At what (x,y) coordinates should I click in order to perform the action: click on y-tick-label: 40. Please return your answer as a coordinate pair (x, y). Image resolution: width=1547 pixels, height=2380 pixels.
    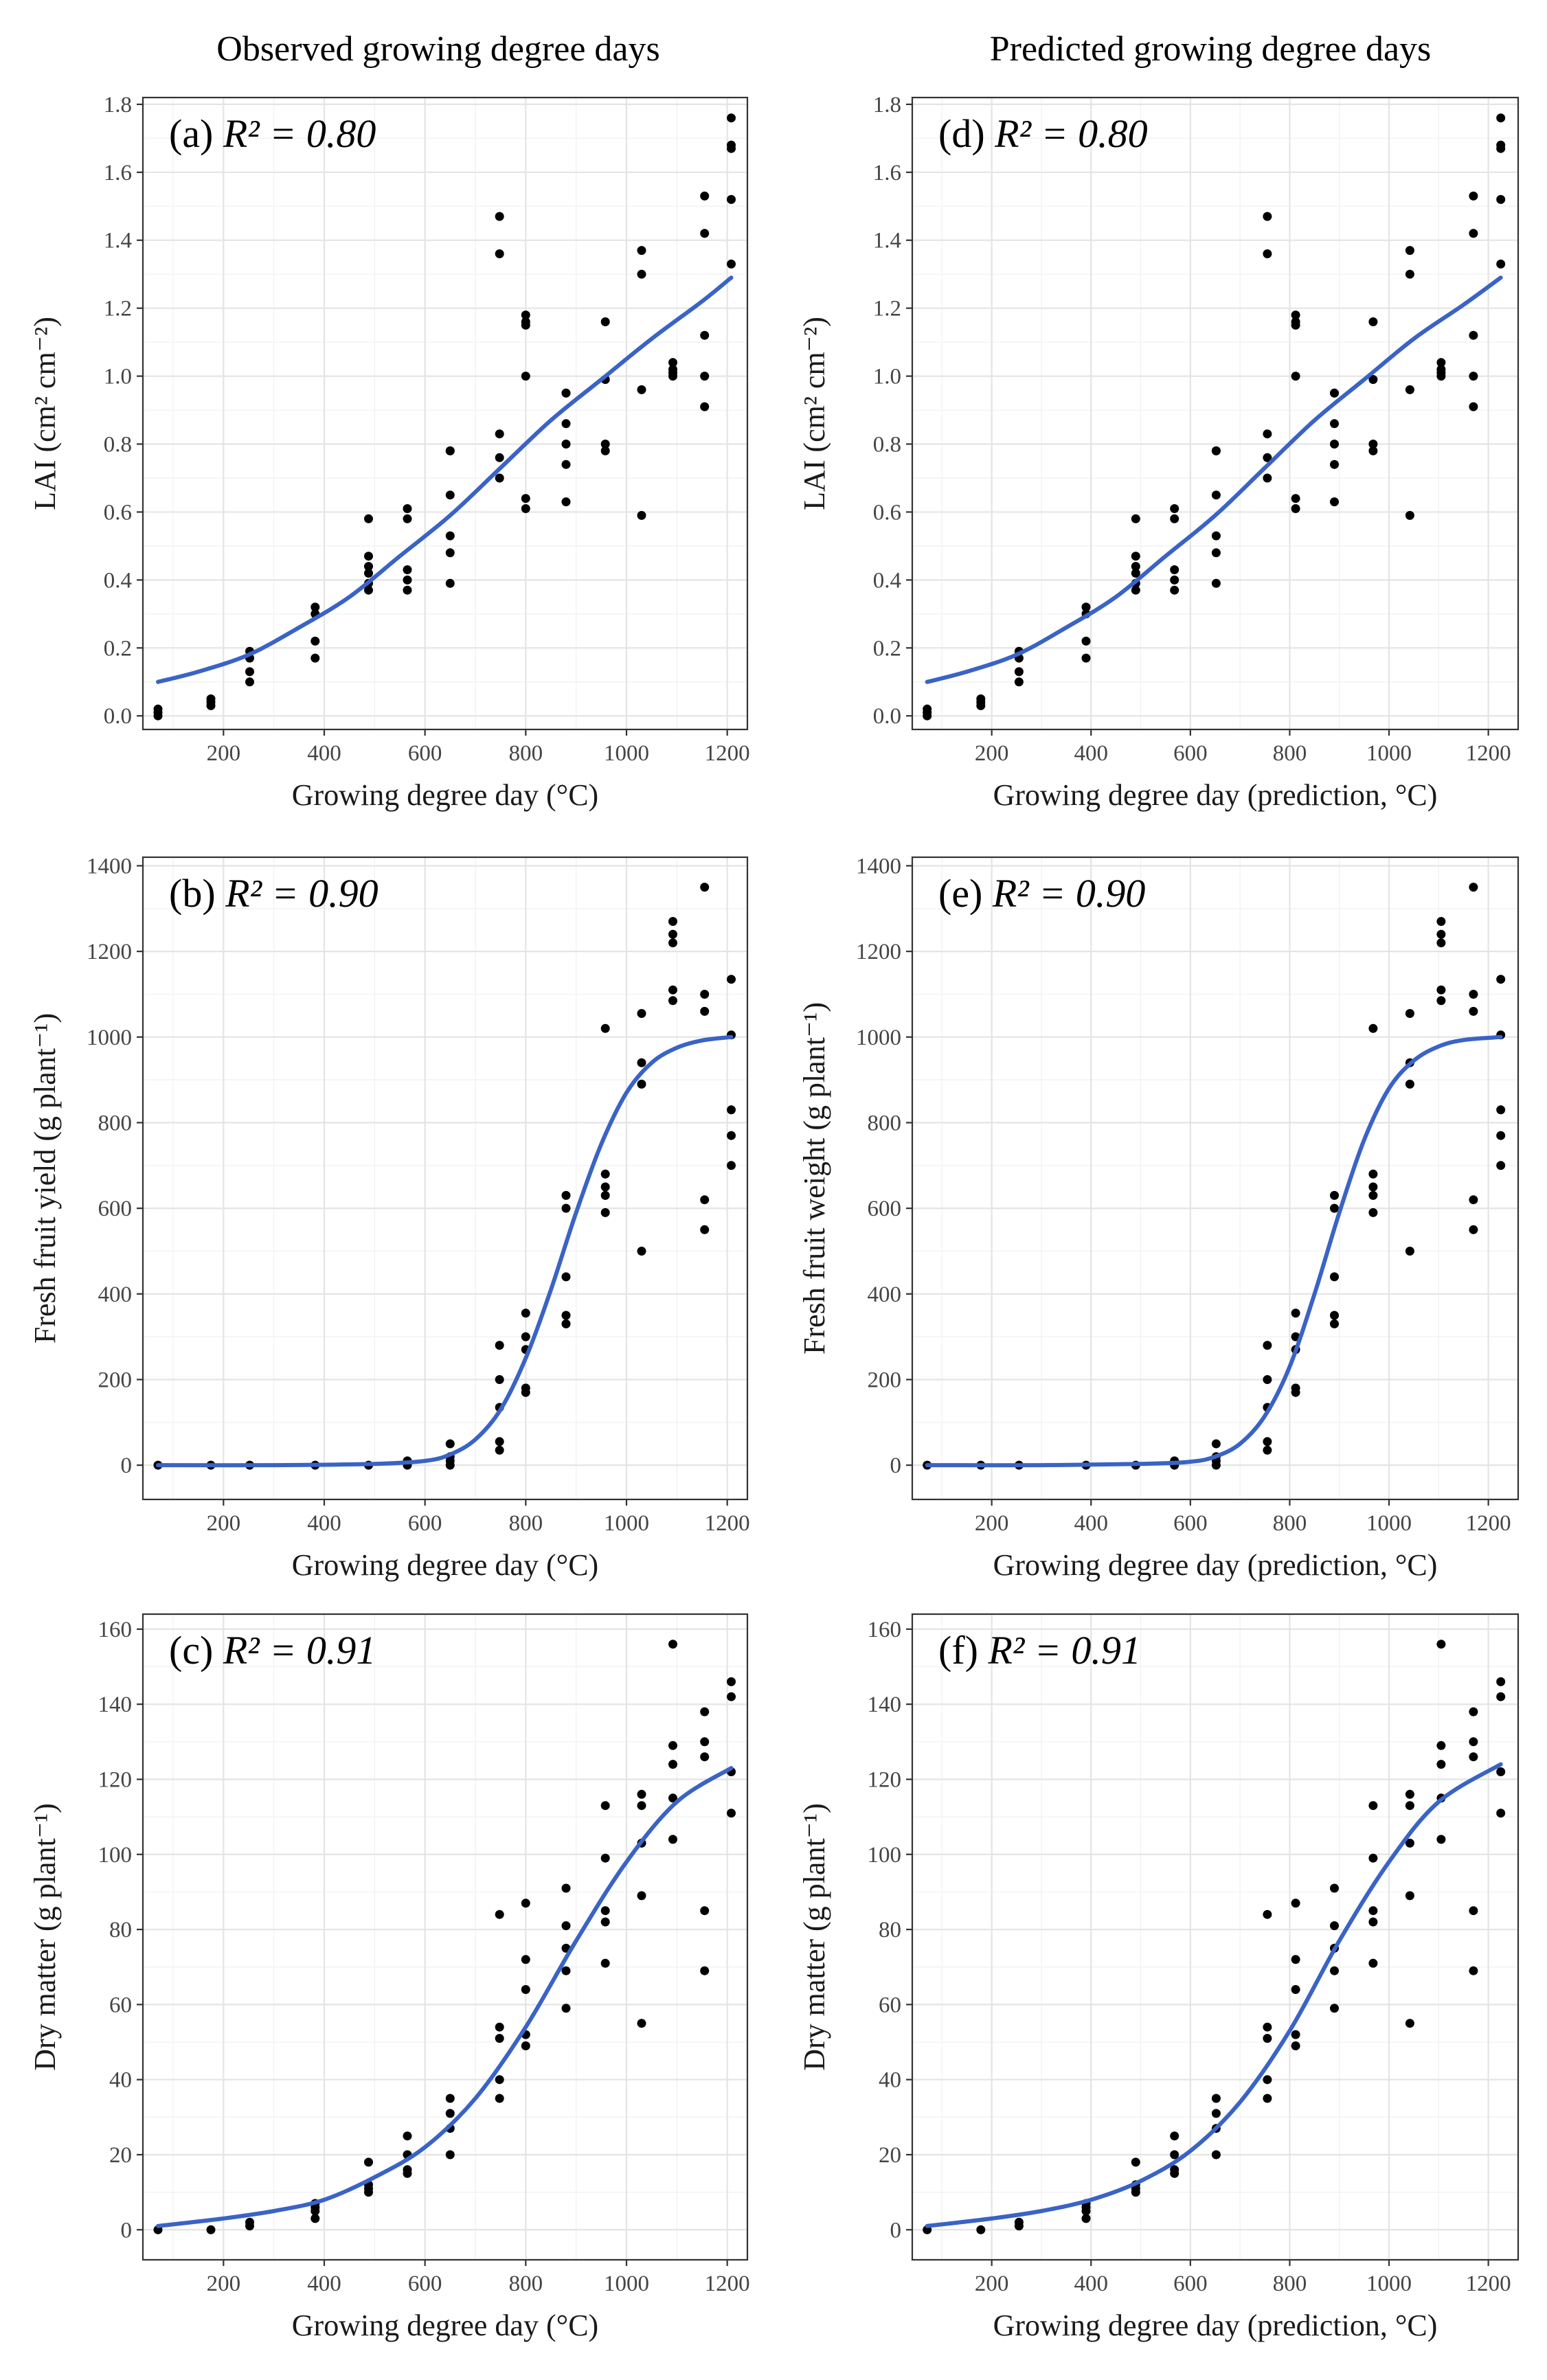
    Looking at the image, I should click on (120, 2080).